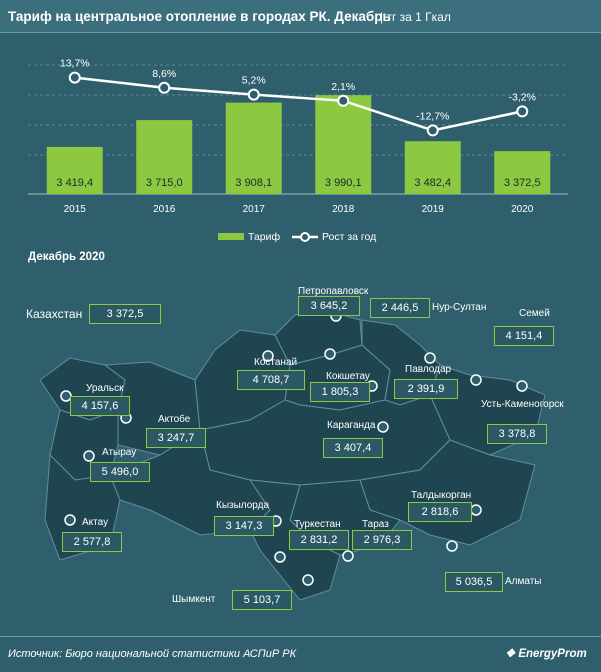 The width and height of the screenshot is (601, 672). What do you see at coordinates (426, 389) in the screenshot?
I see `city-5-value: 2 391,9` at bounding box center [426, 389].